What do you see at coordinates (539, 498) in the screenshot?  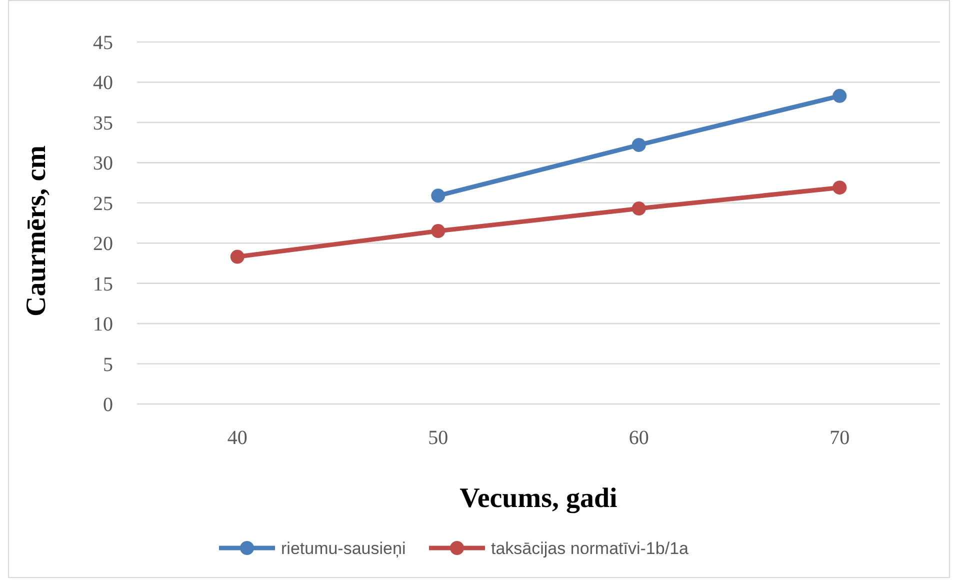 I see `x-axis-title: Vecums, gadi` at bounding box center [539, 498].